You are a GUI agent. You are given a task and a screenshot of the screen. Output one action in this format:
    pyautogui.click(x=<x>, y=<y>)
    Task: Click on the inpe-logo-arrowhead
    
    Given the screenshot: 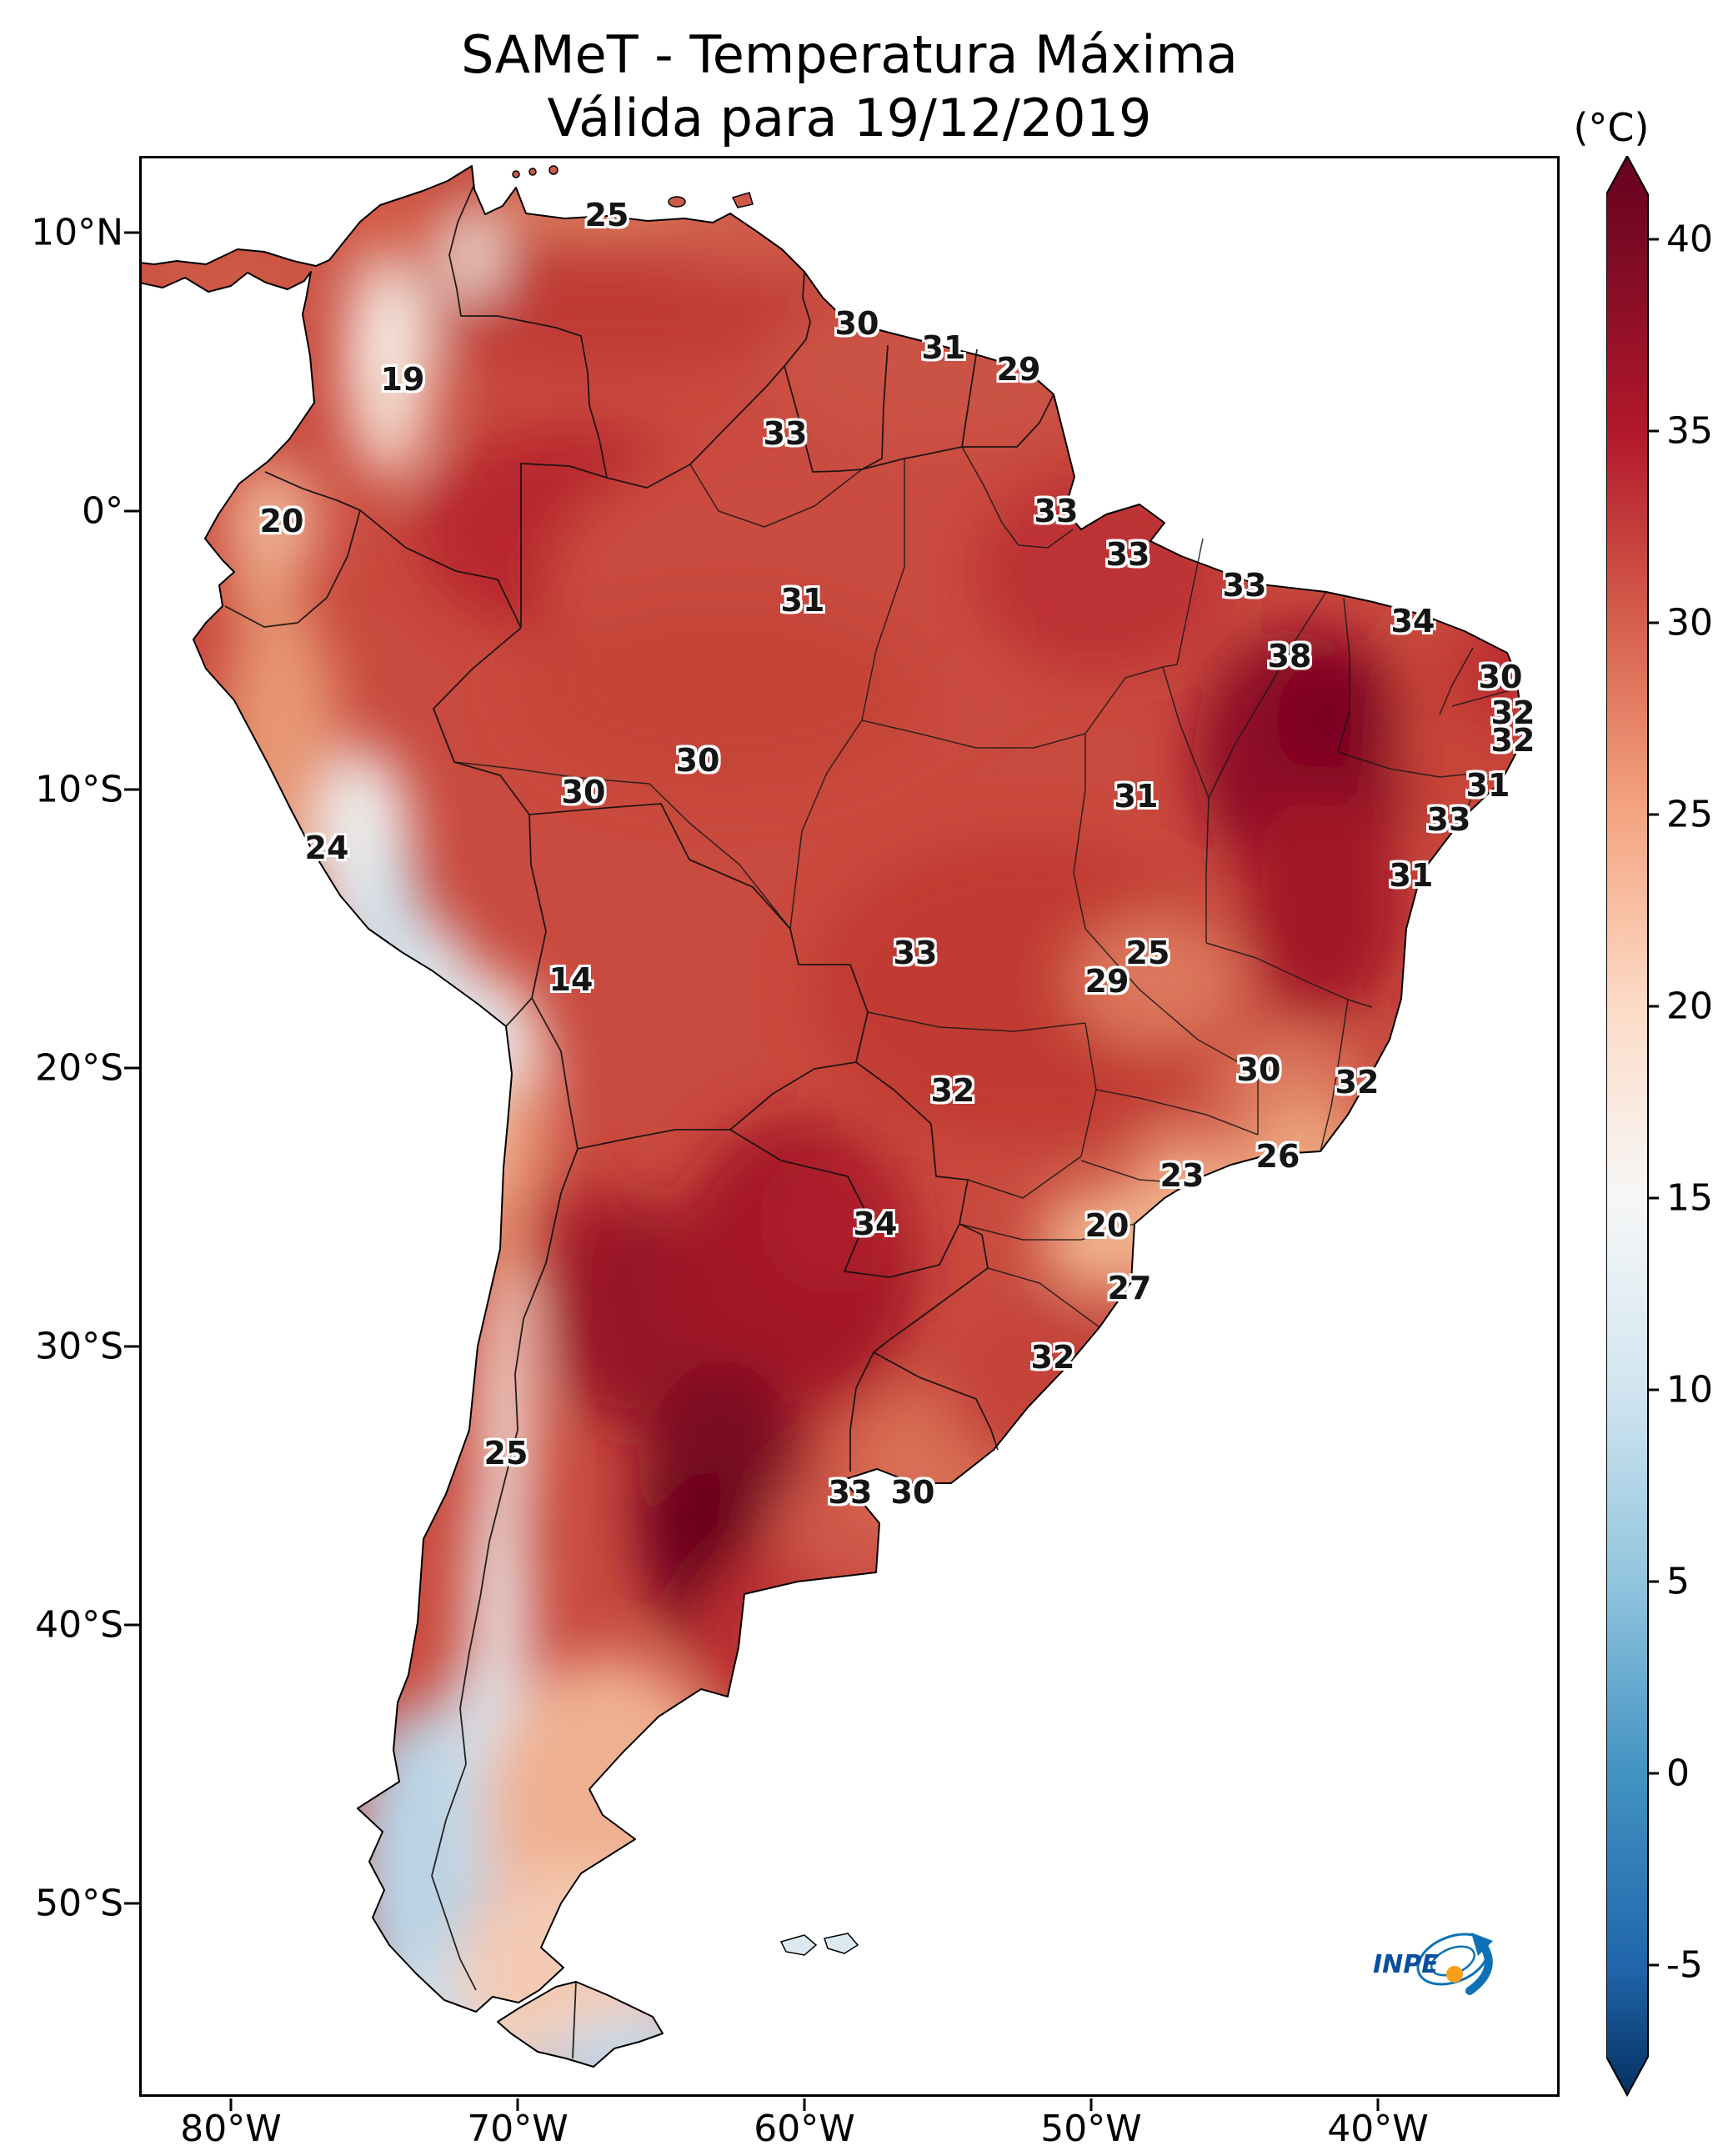 What is the action you would take?
    pyautogui.click(x=1482, y=1944)
    